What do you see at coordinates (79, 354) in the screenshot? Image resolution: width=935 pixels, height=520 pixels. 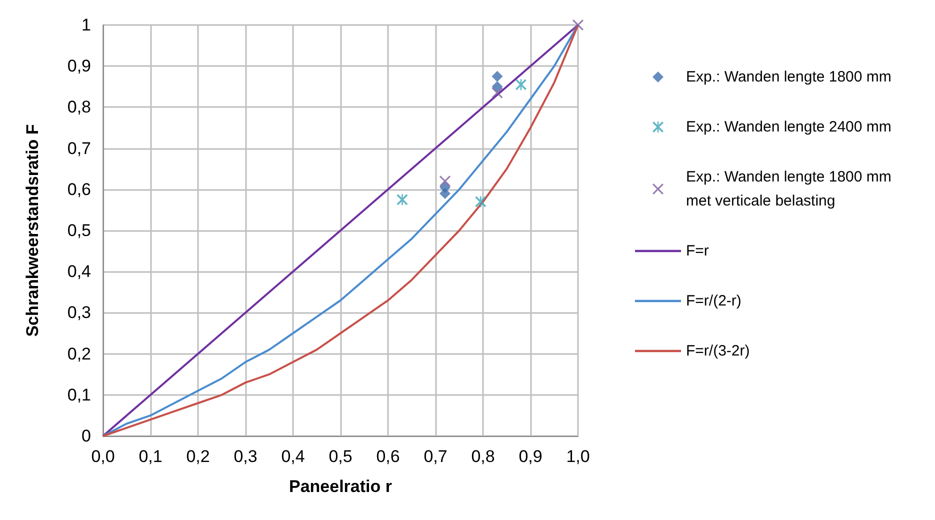 I see `y-tick-label: 0,2` at bounding box center [79, 354].